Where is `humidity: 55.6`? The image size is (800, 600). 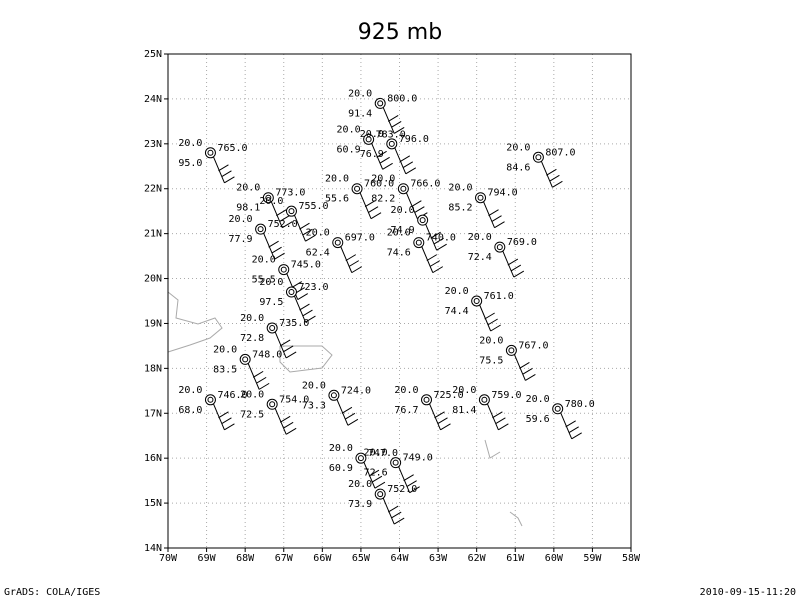 humidity: 55.6 is located at coordinates (337, 199).